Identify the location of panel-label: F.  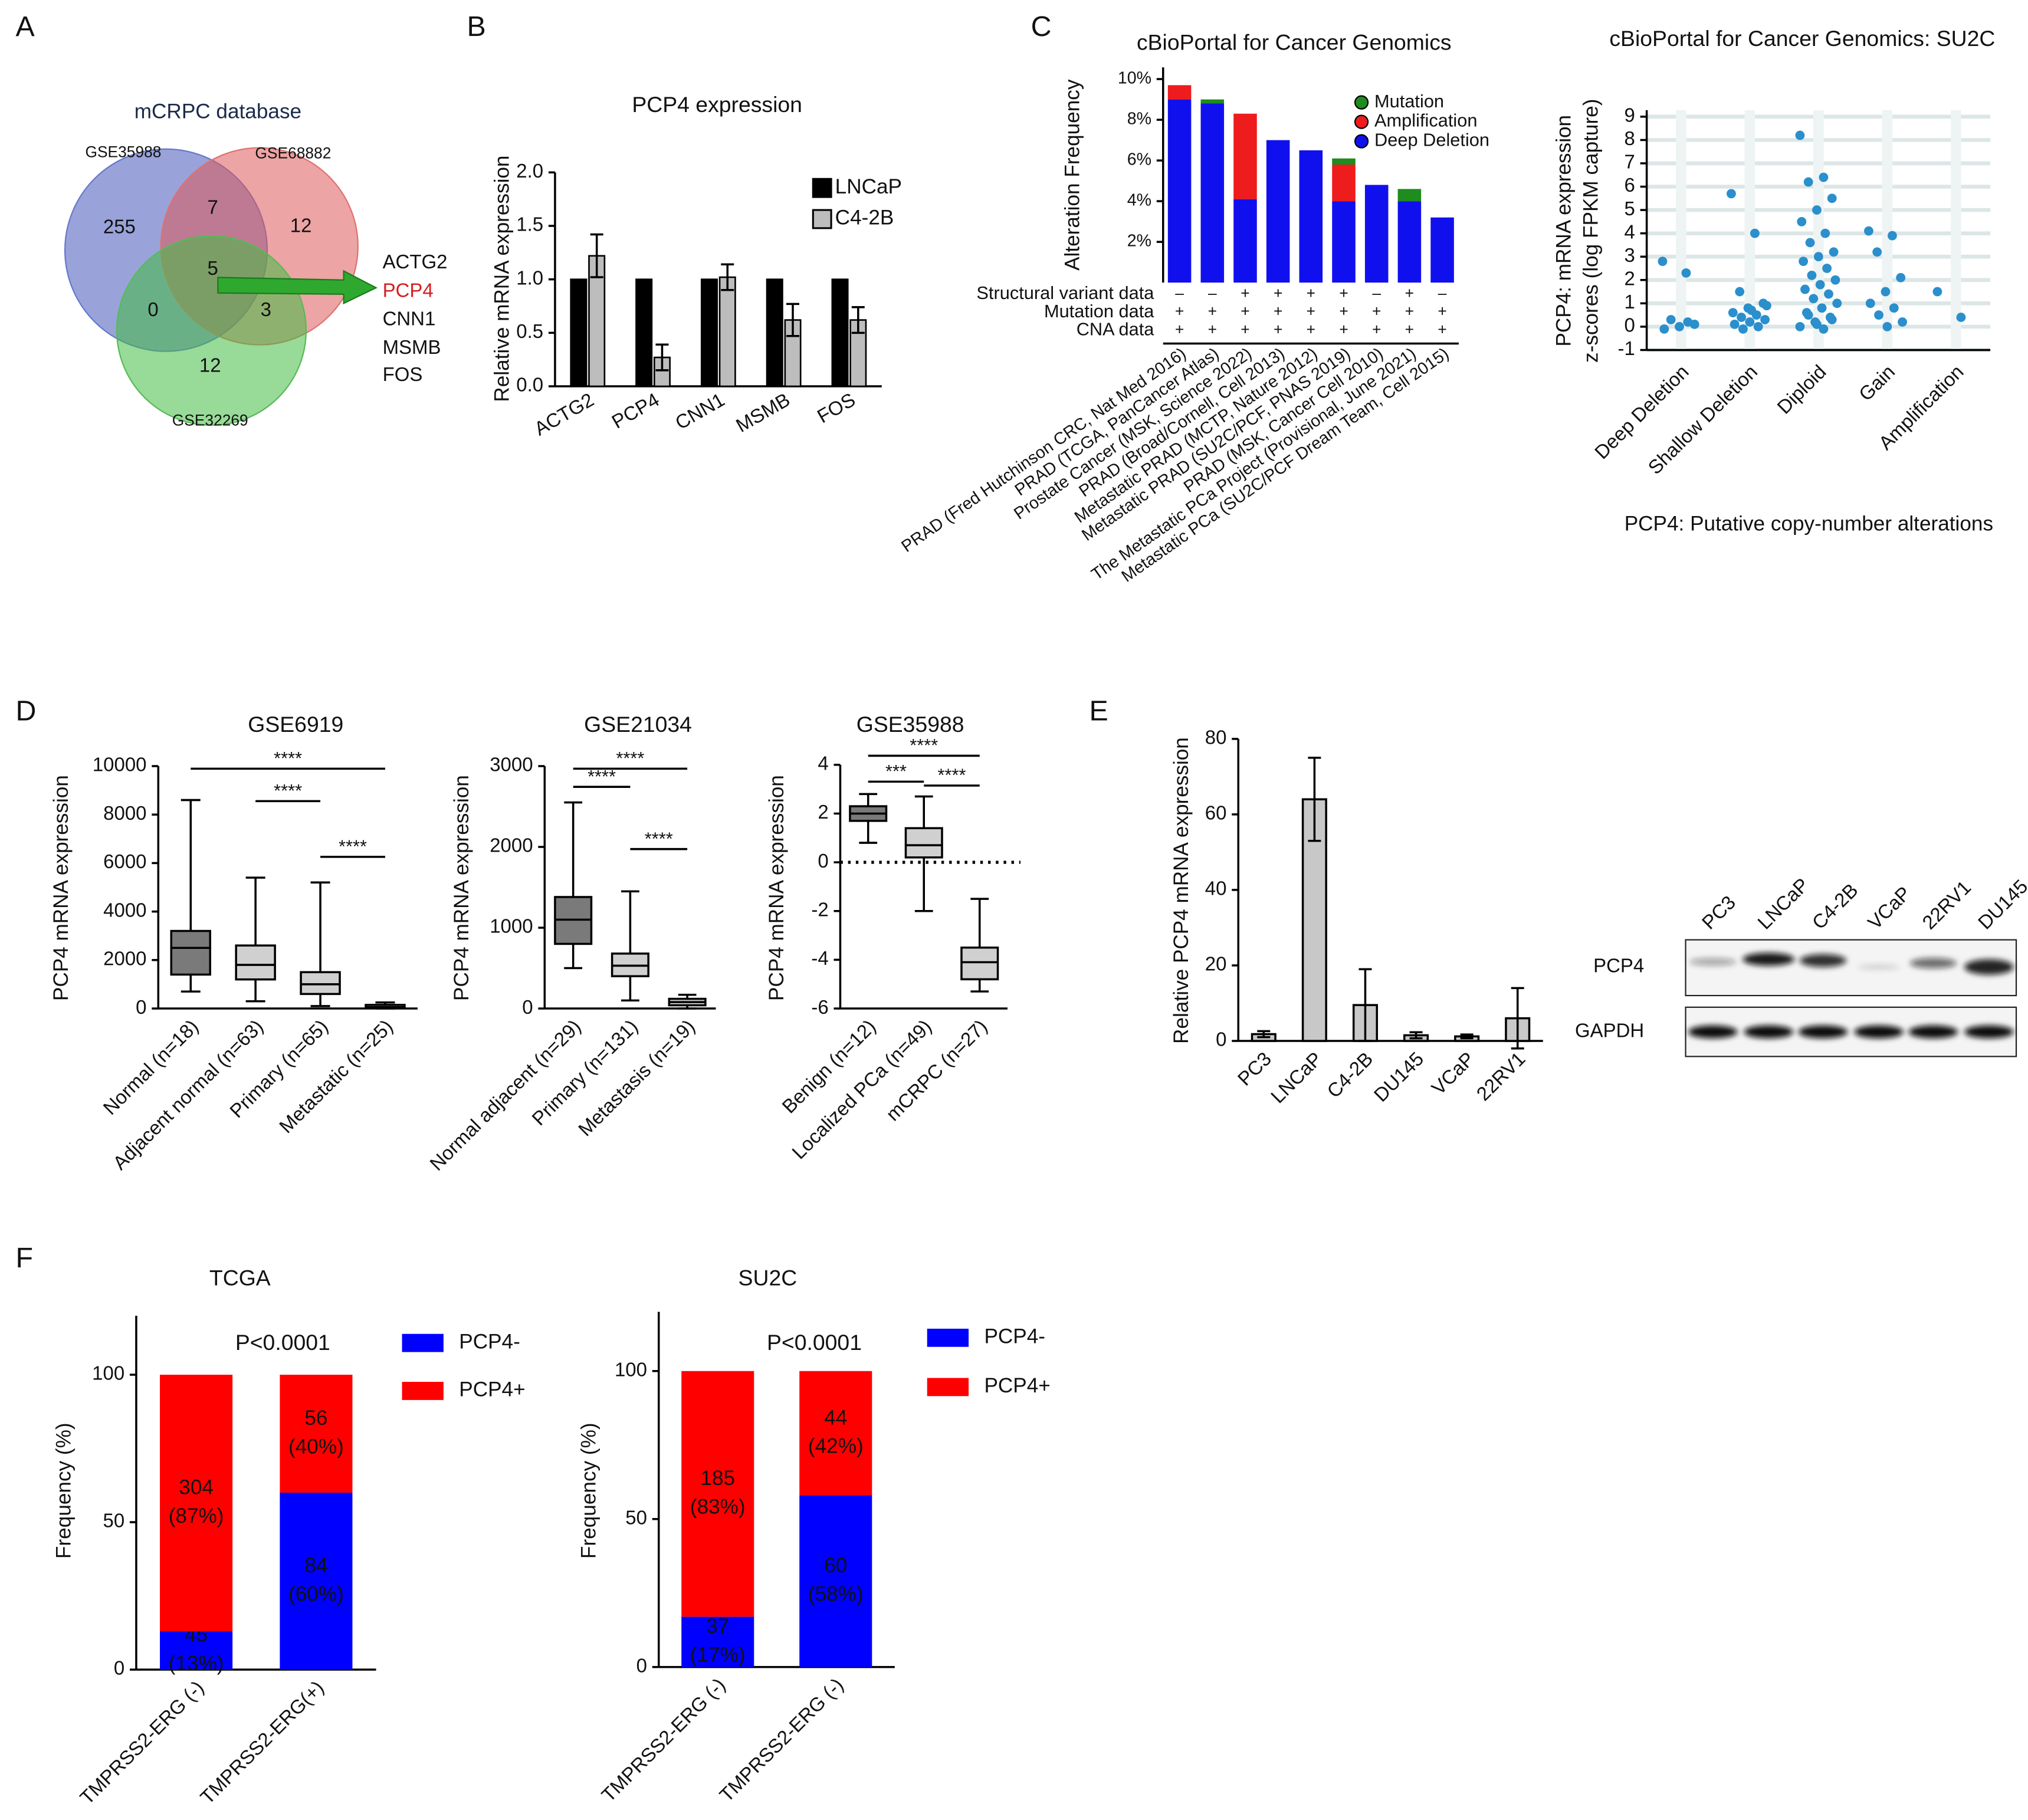
(25, 1258).